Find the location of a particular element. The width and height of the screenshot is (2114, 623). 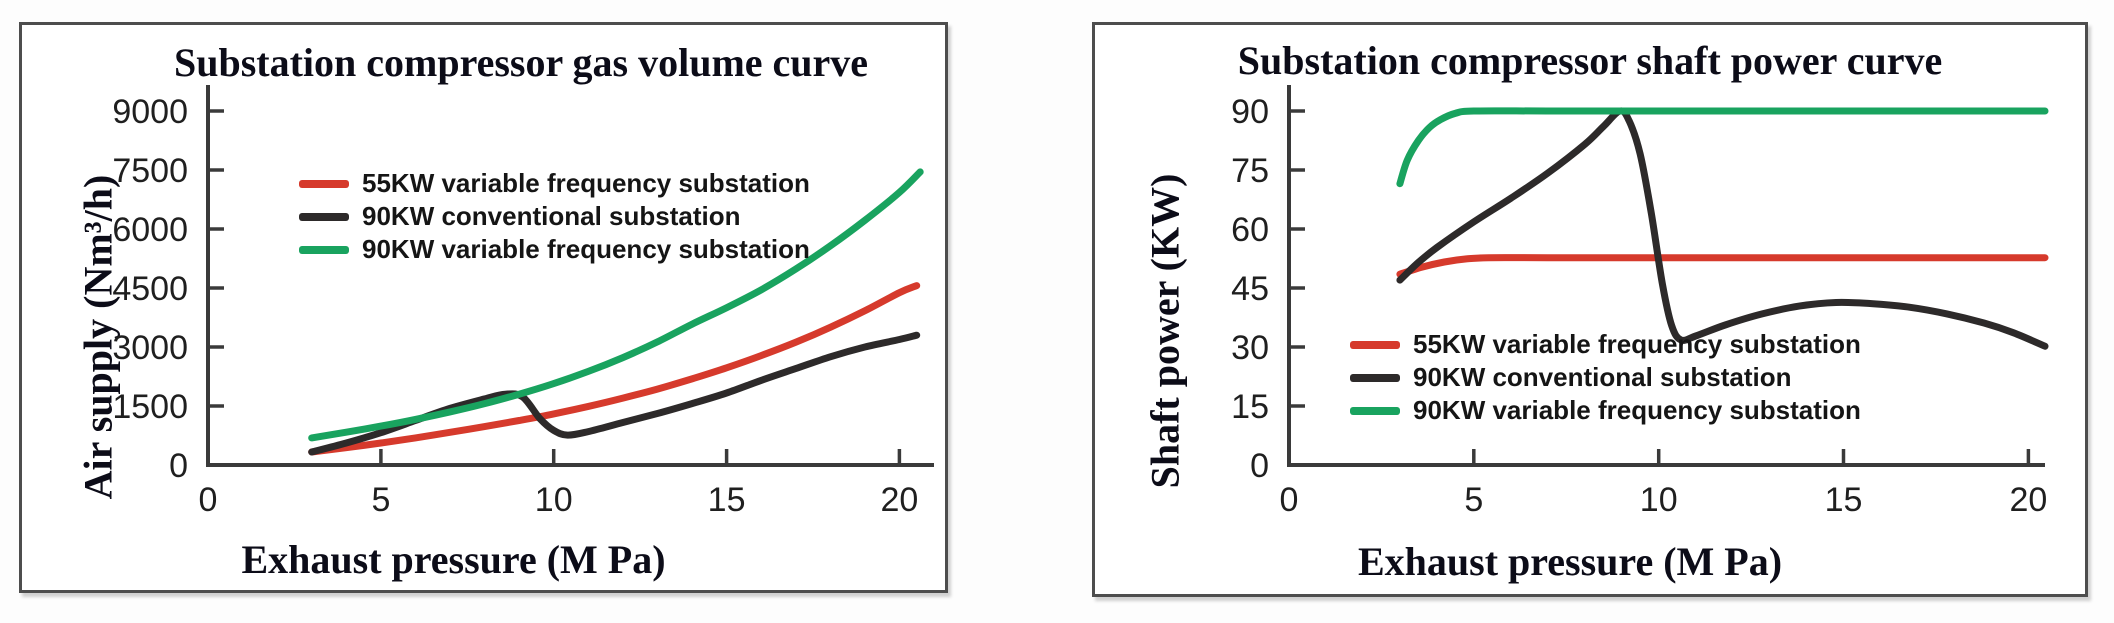

y-tick-label: 9000 is located at coordinates (150, 112).